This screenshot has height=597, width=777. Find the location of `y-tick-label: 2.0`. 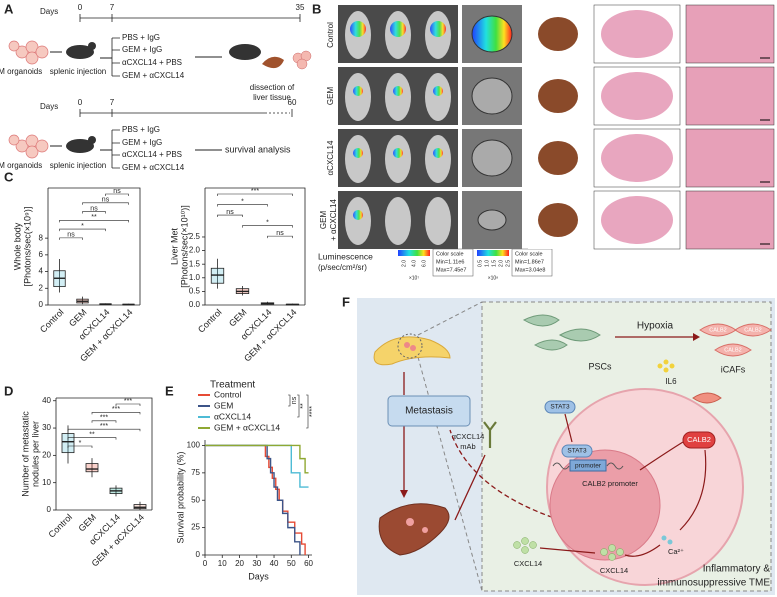

y-tick-label: 2.0 is located at coordinates (195, 250).